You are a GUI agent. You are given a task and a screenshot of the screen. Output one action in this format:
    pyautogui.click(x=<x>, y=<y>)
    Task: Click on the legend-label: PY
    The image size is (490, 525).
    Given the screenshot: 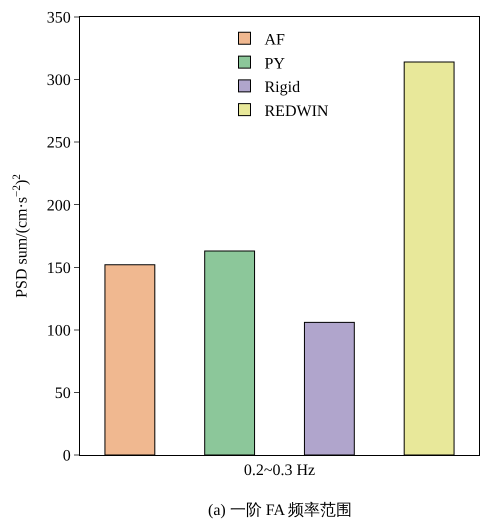 What is the action you would take?
    pyautogui.click(x=275, y=63)
    